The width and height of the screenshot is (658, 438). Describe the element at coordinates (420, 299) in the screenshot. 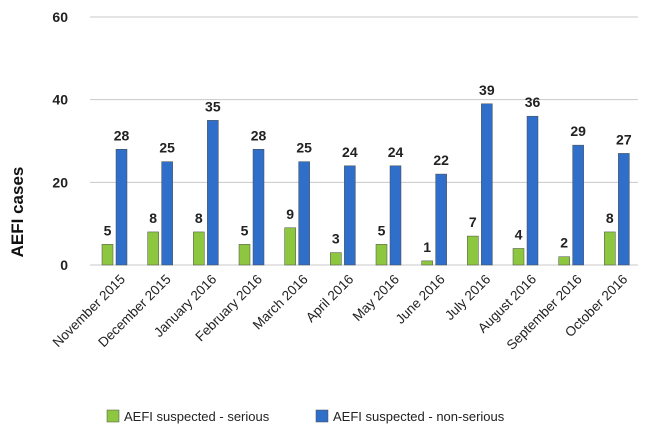

I see `category-label: June 2016` at that location.